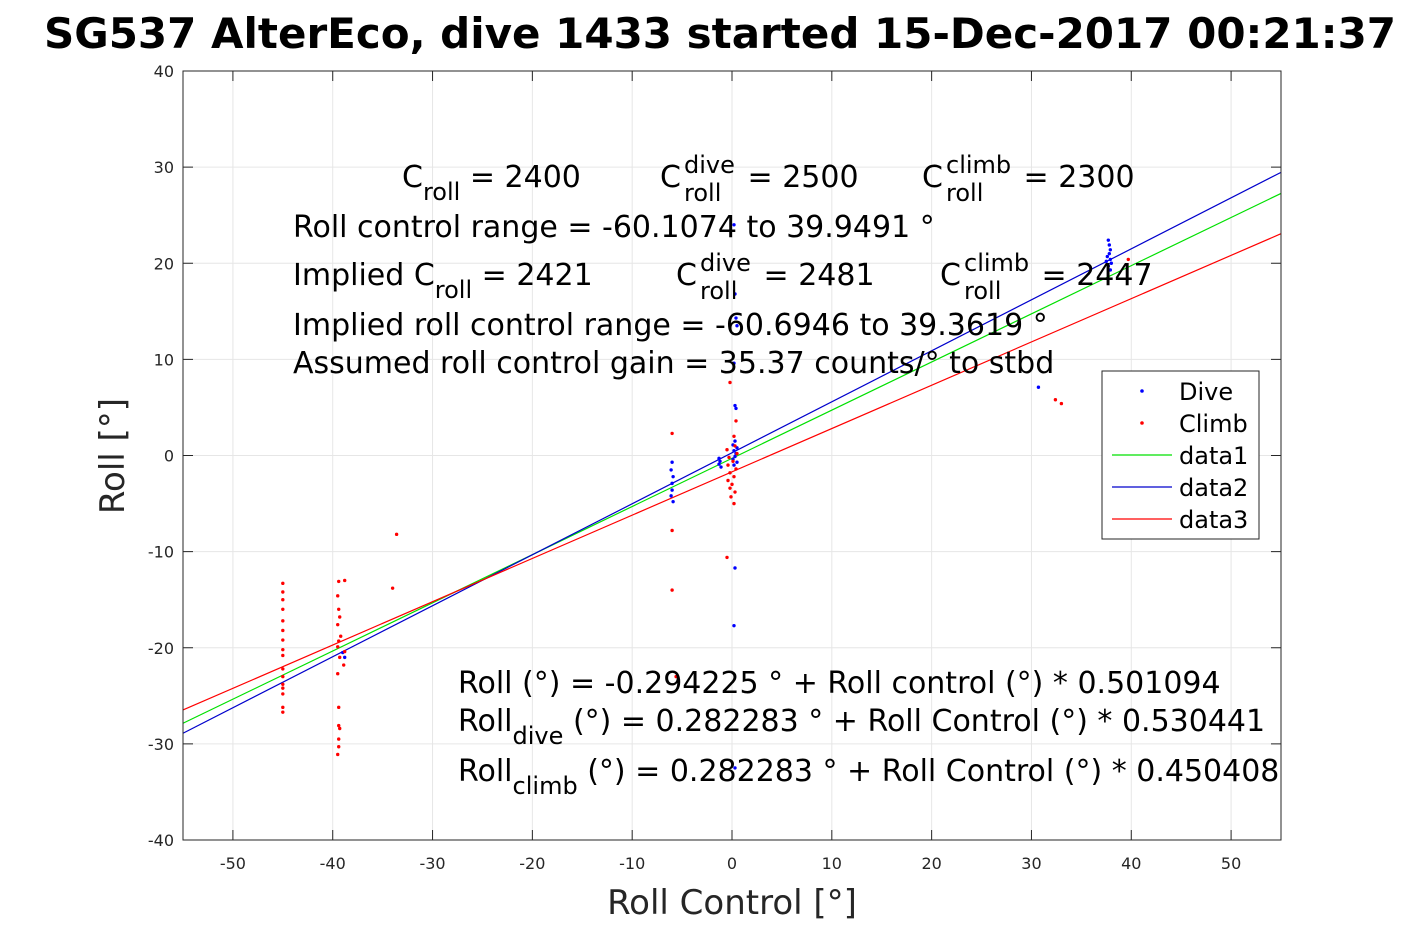 This screenshot has height=945, width=1417. I want to click on legend-entry-data3: data3, so click(1180, 520).